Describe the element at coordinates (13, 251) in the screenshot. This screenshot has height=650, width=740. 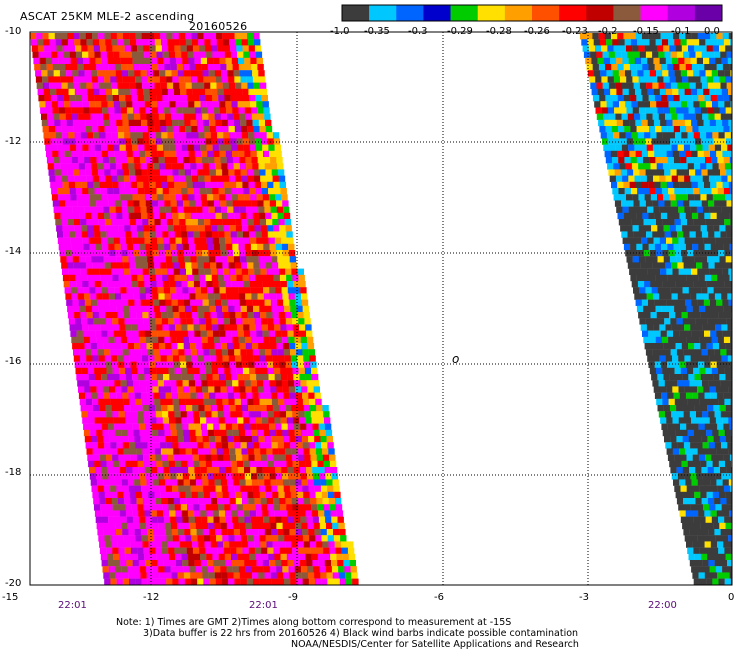
I see `y-tick-label: -14` at that location.